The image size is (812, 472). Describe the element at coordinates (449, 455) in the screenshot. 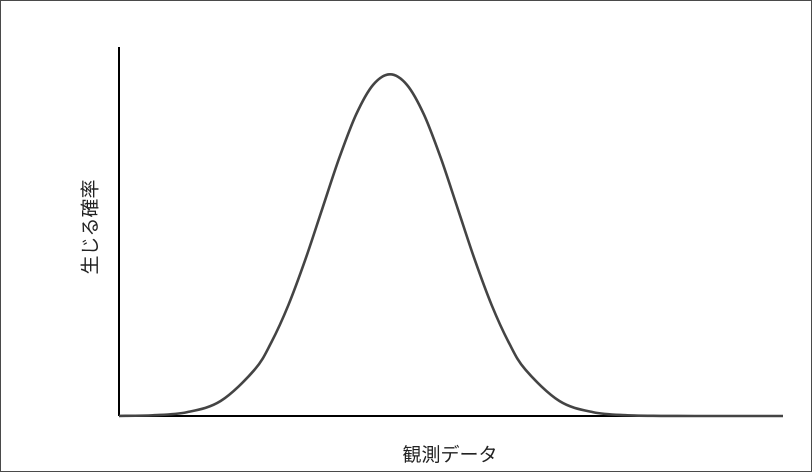

I see `x-axis-label: 観測データ` at that location.